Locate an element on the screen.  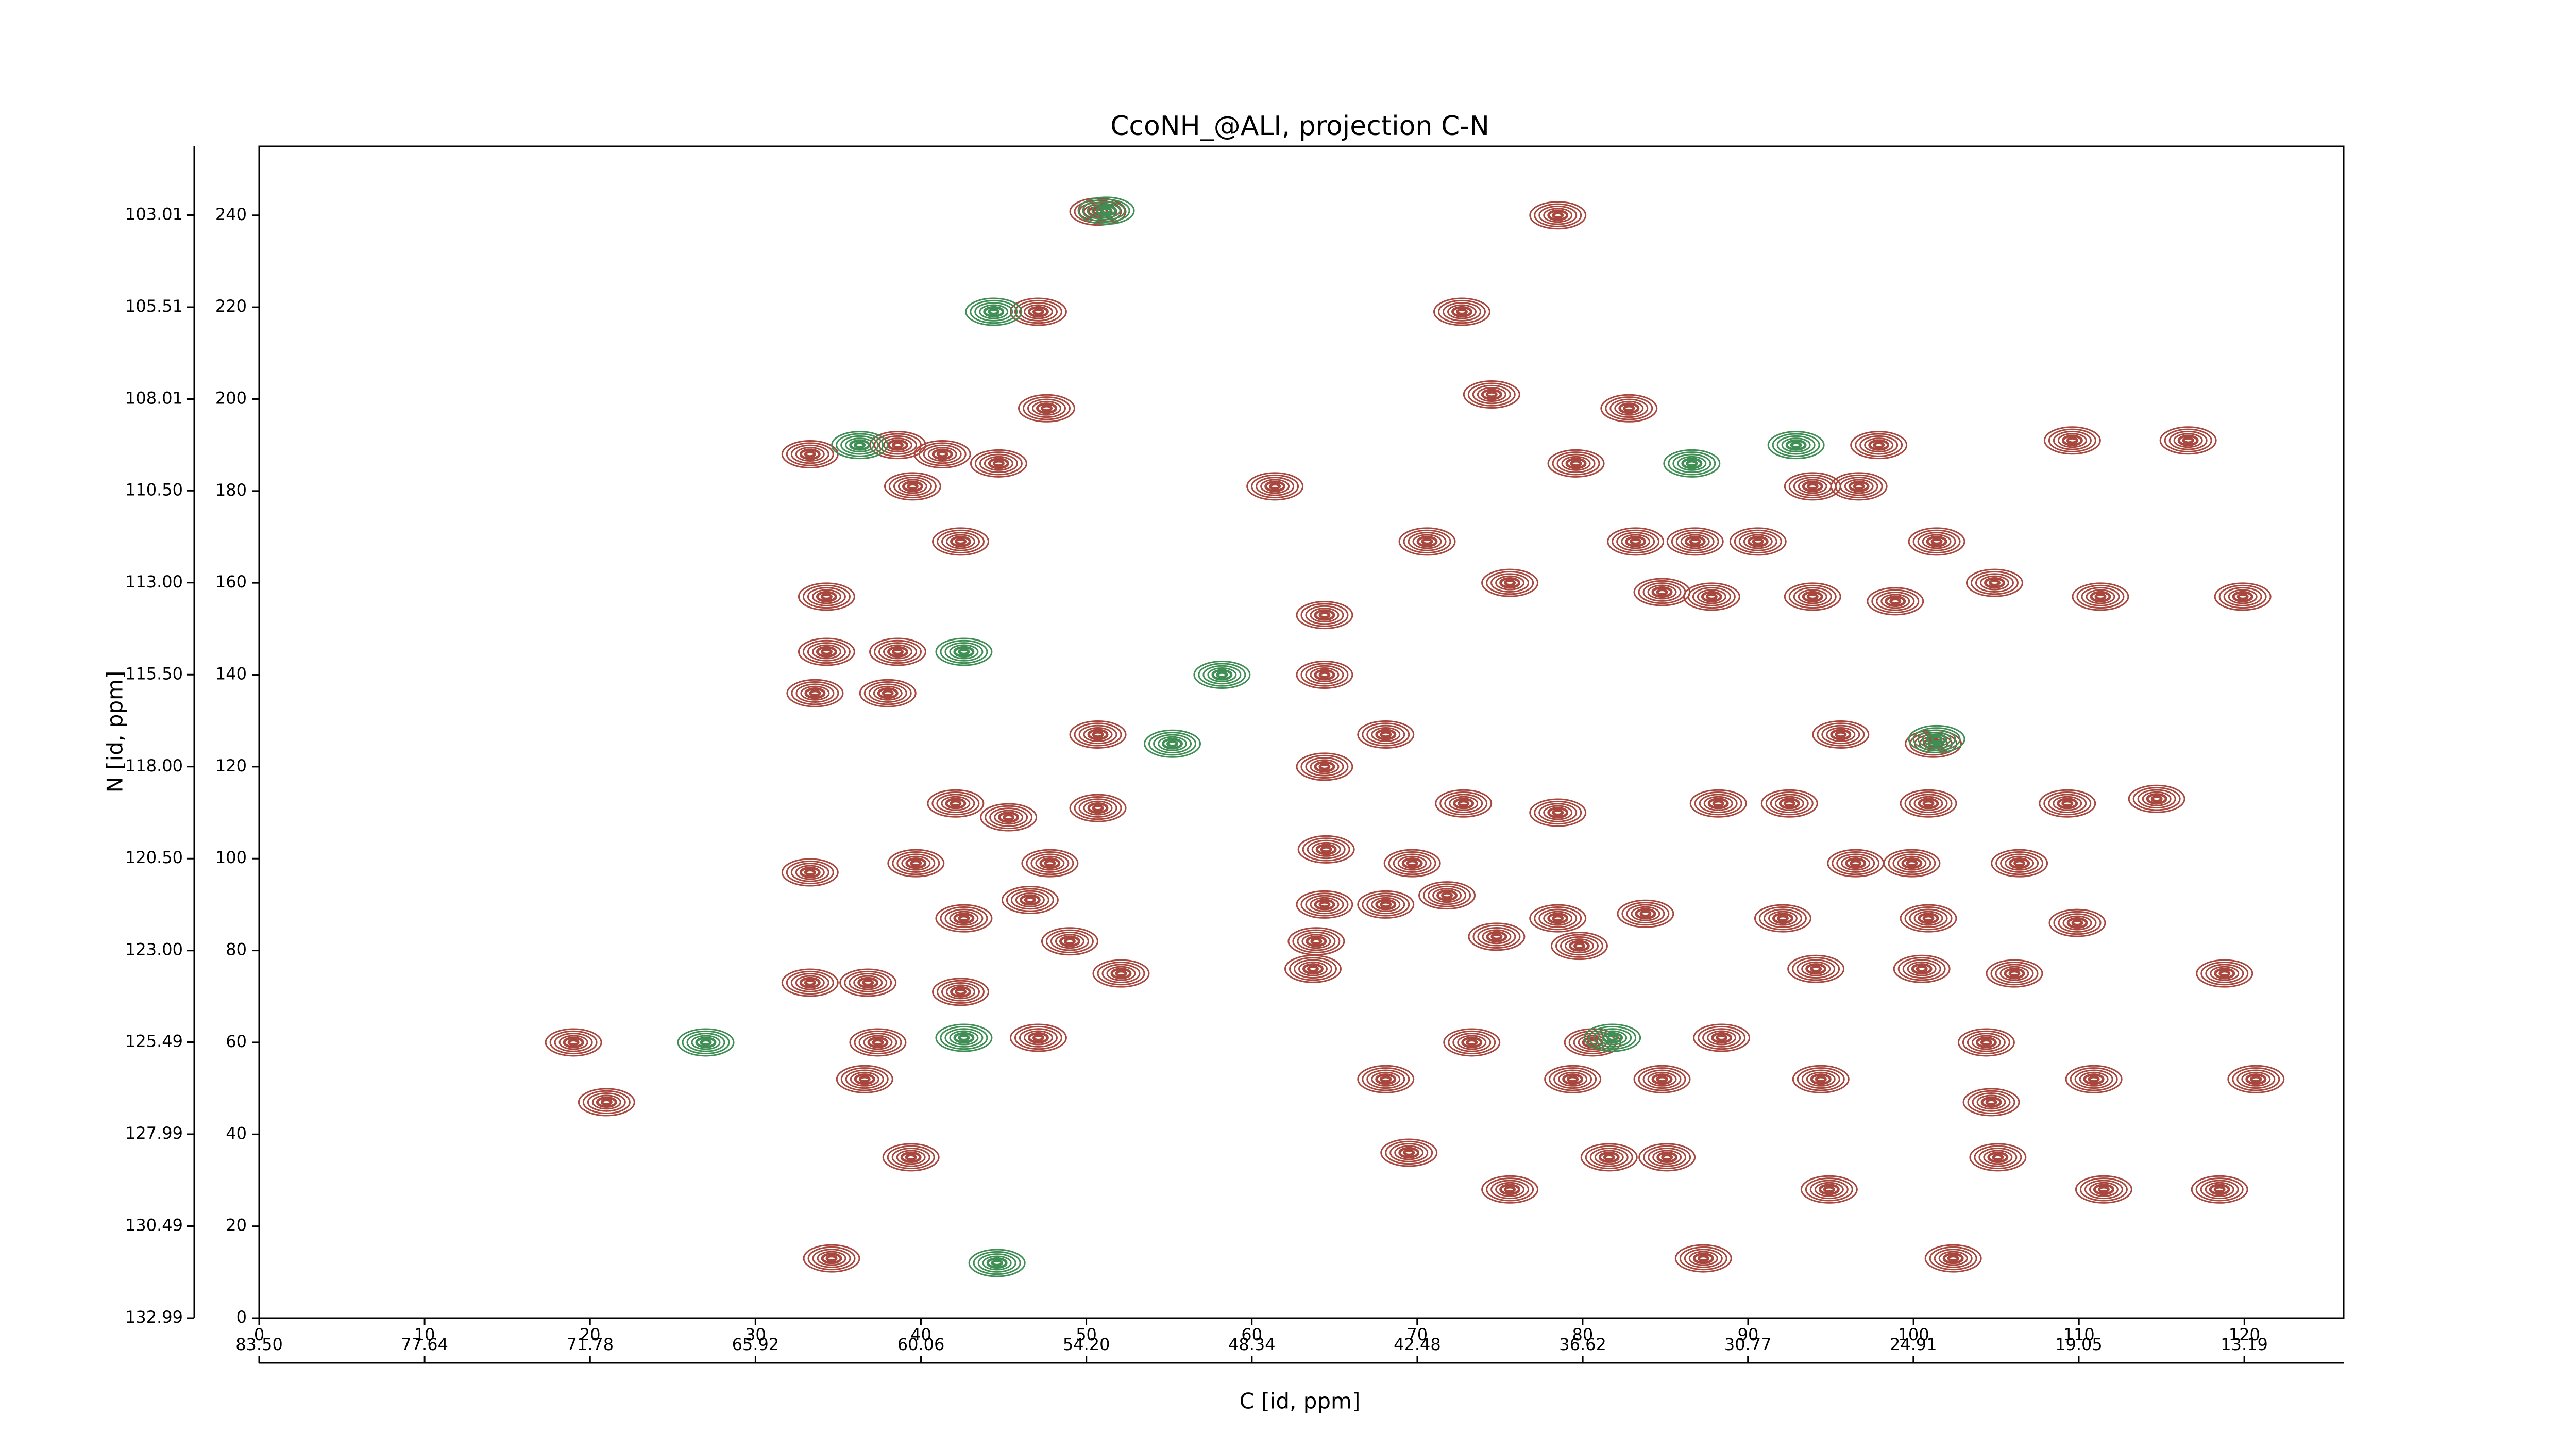
y2-tick-label: 125.49 is located at coordinates (154, 1041).